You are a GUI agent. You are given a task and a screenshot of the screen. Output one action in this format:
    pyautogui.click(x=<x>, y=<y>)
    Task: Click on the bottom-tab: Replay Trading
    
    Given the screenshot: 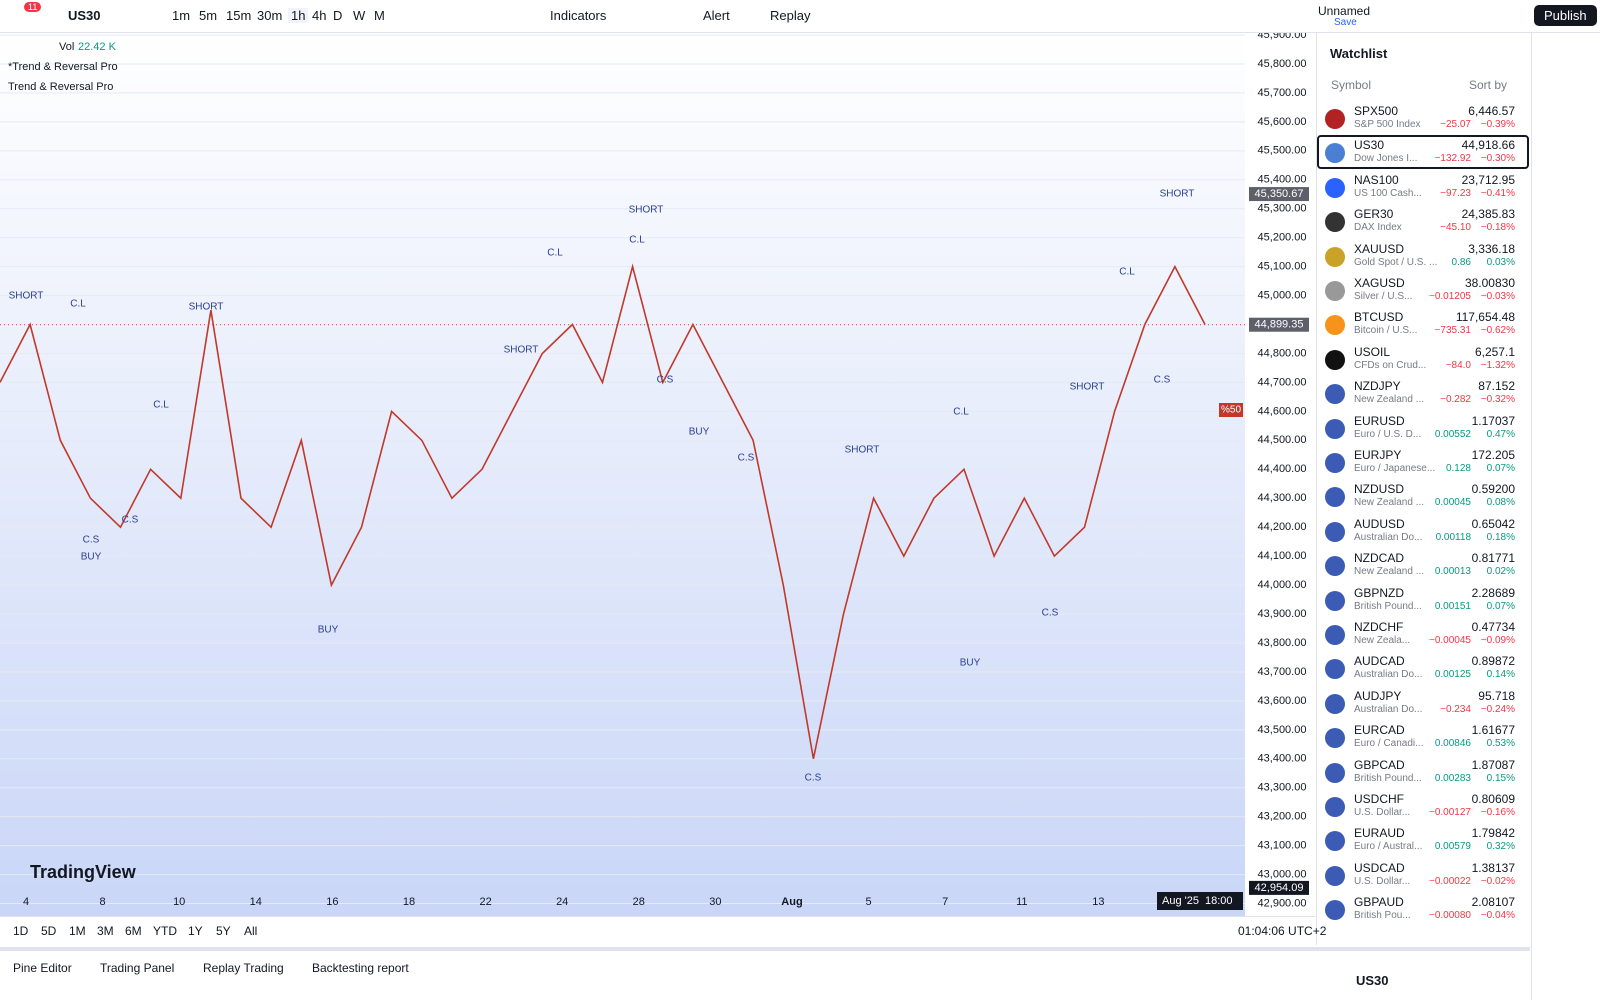 What is the action you would take?
    pyautogui.click(x=243, y=968)
    